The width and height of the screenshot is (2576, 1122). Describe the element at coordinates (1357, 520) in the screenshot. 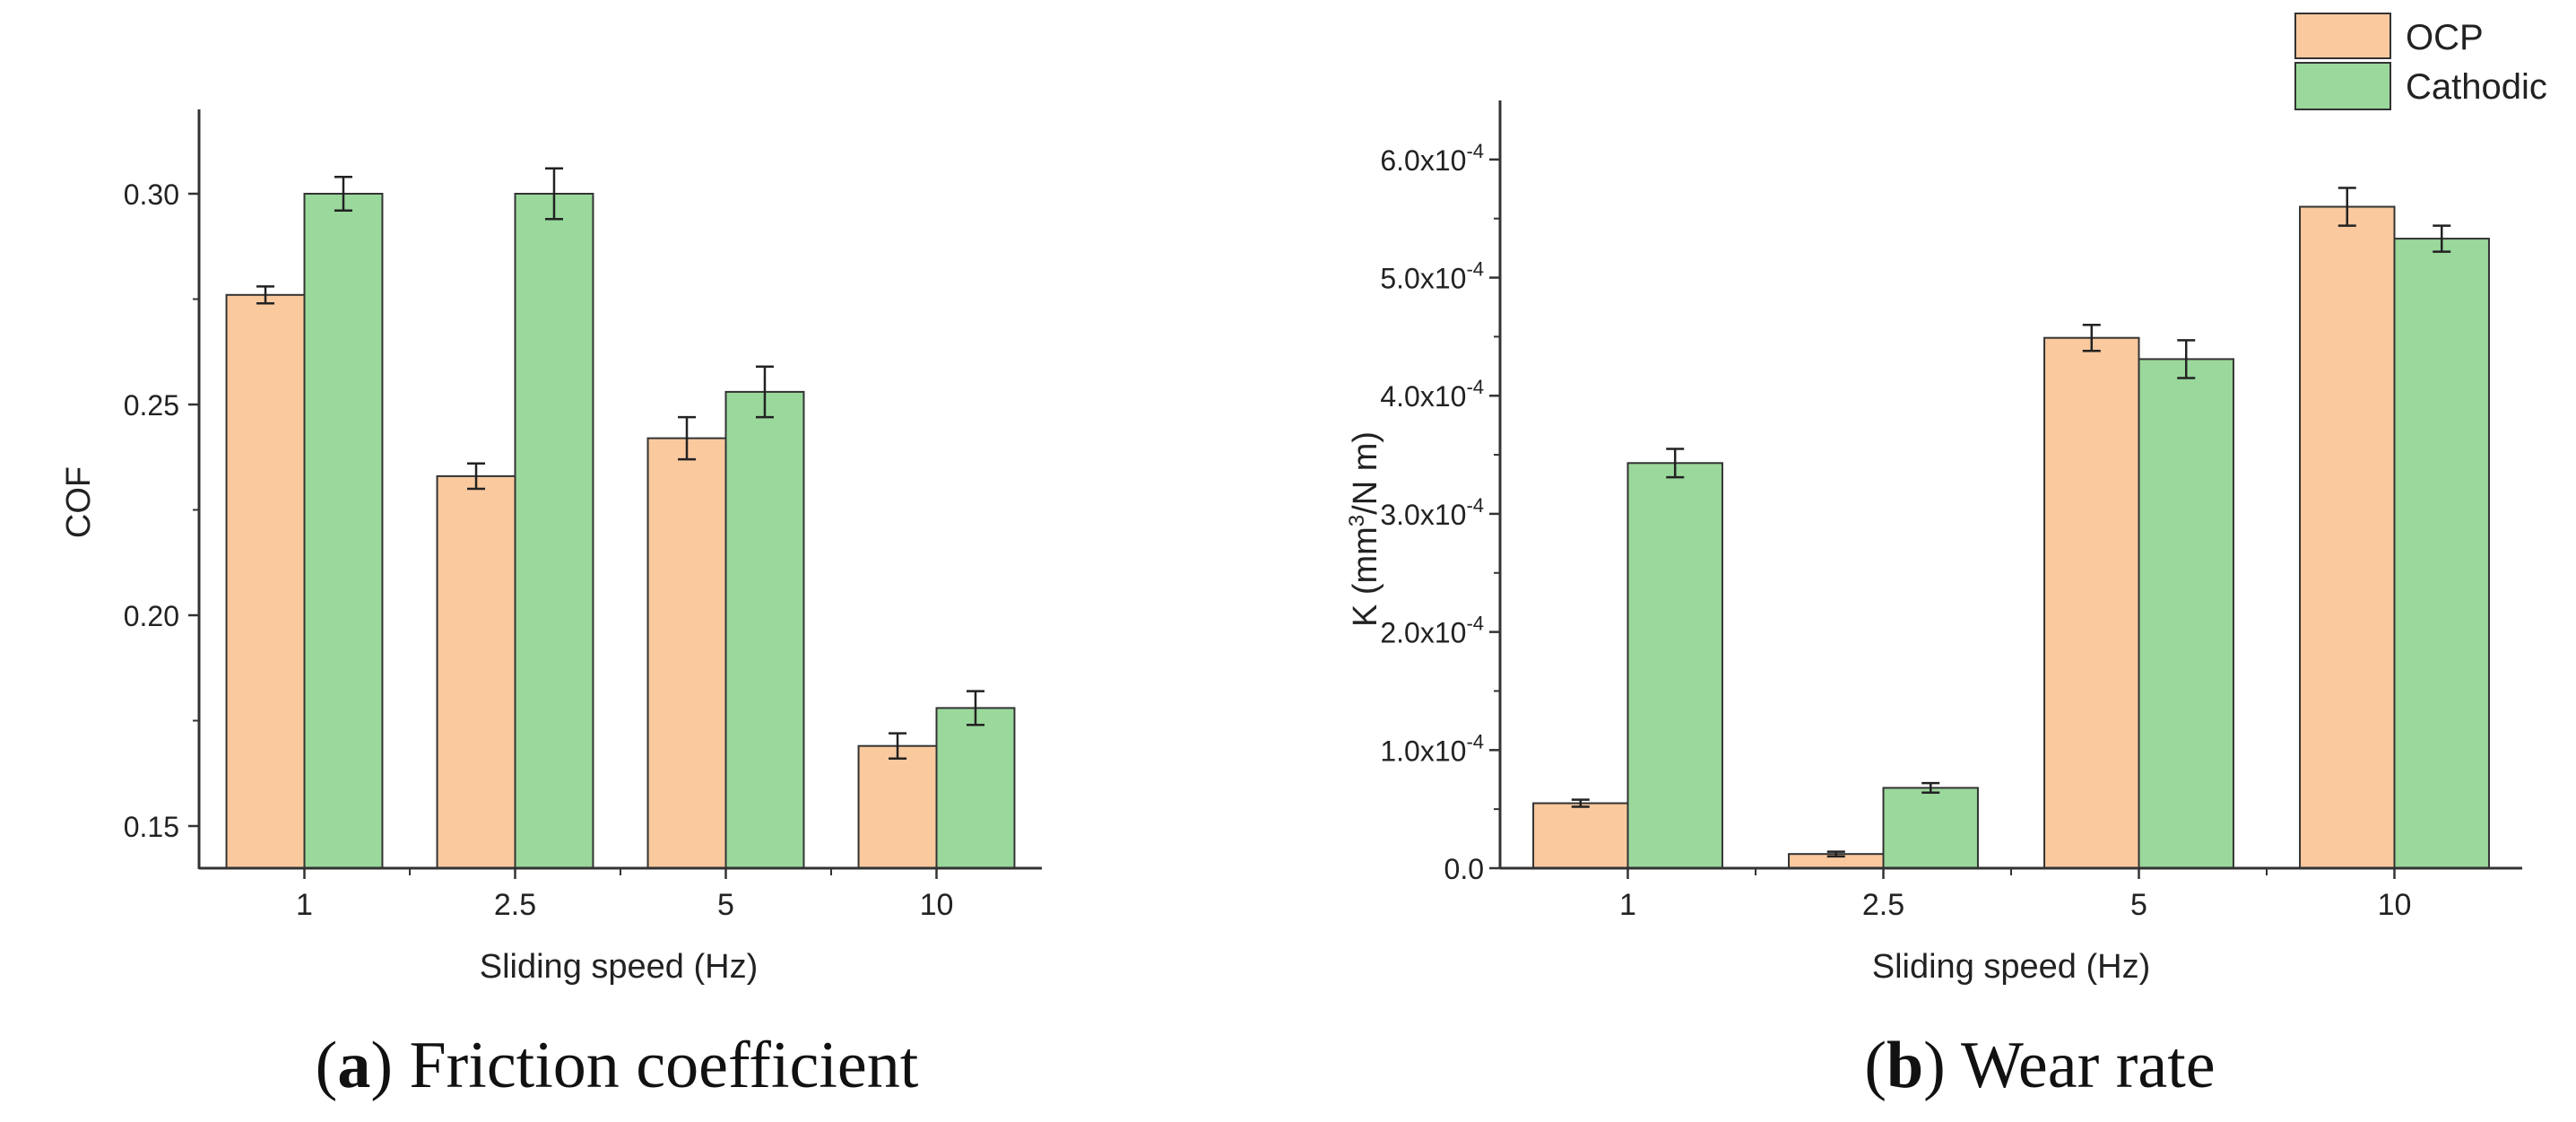

I see `y-axis-label-sup: 3` at that location.